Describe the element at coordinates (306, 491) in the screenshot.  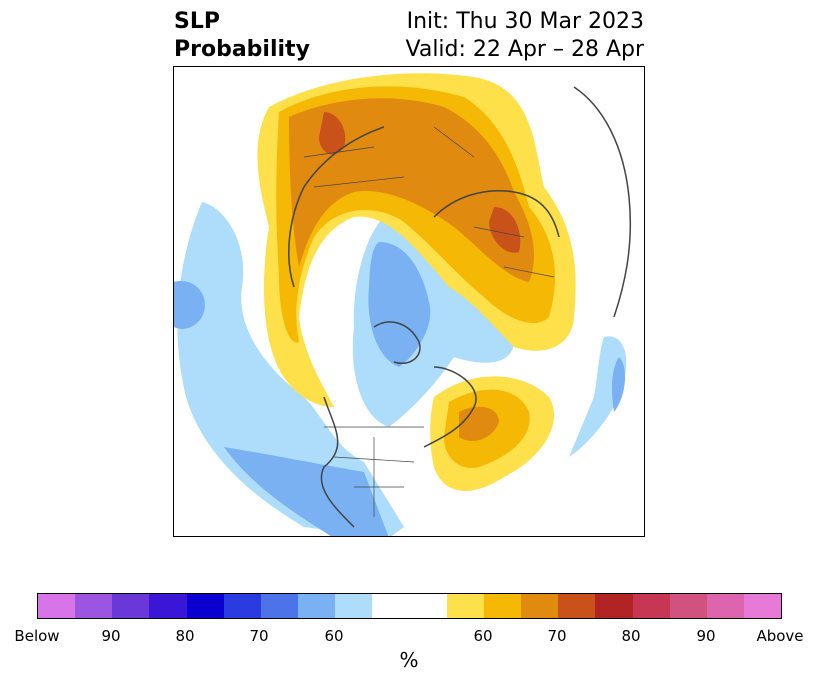
I see `na-blue-core` at that location.